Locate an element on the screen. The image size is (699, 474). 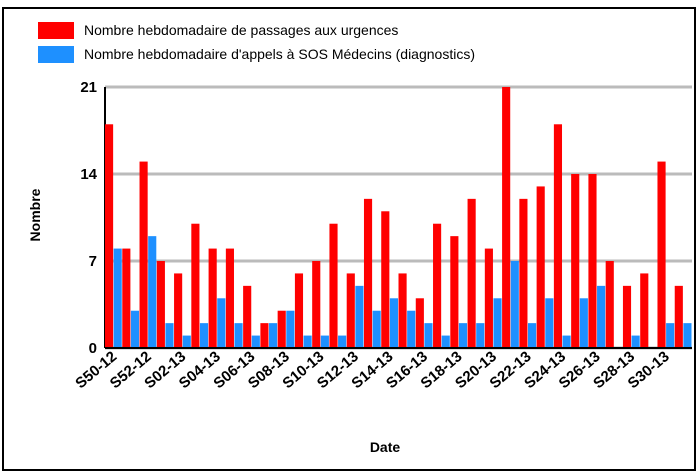
y-tick-label: 7 is located at coordinates (93, 261).